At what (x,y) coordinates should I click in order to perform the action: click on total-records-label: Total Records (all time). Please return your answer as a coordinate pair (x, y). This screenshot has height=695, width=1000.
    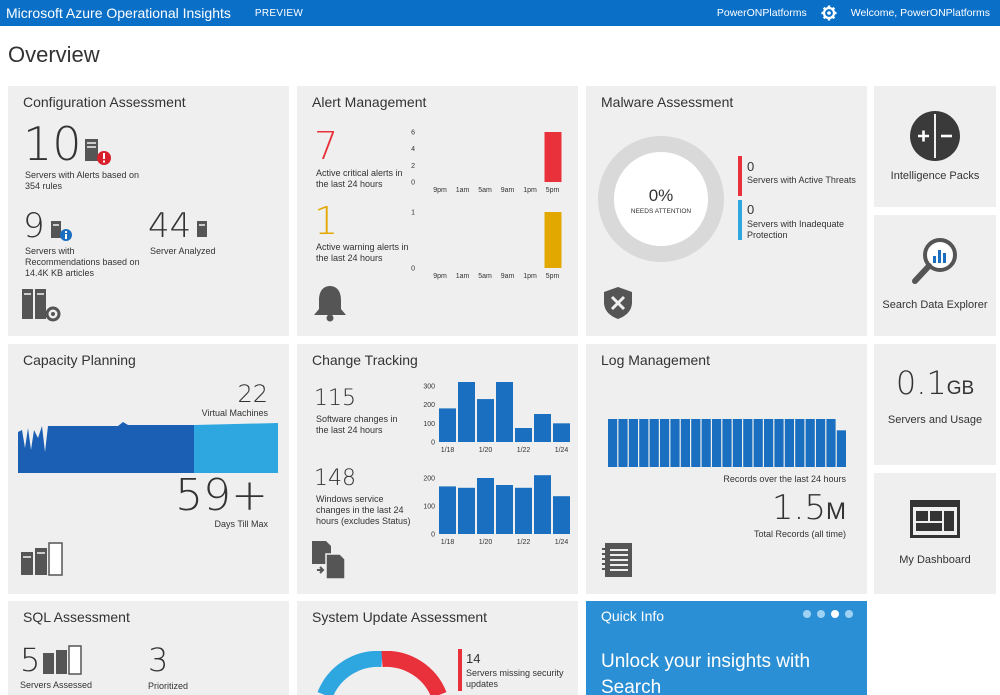
    Looking at the image, I should click on (799, 534).